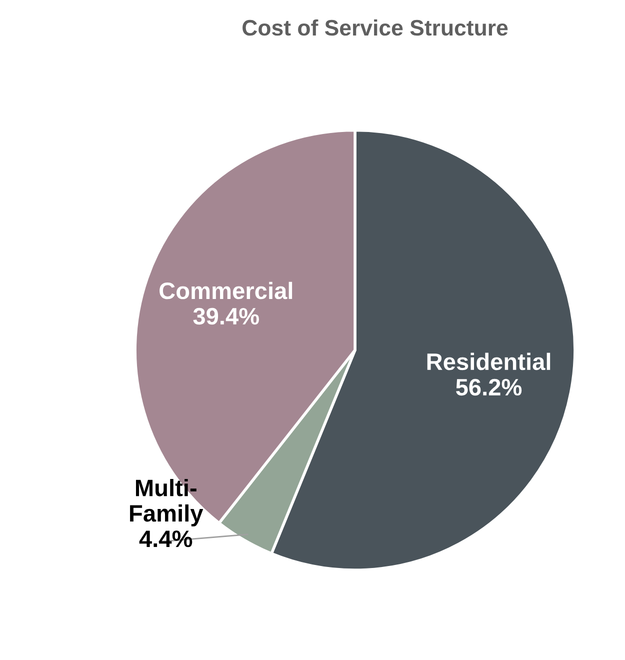  Describe the element at coordinates (375, 27) in the screenshot. I see `chart-title: Cost of Service Structure` at that location.